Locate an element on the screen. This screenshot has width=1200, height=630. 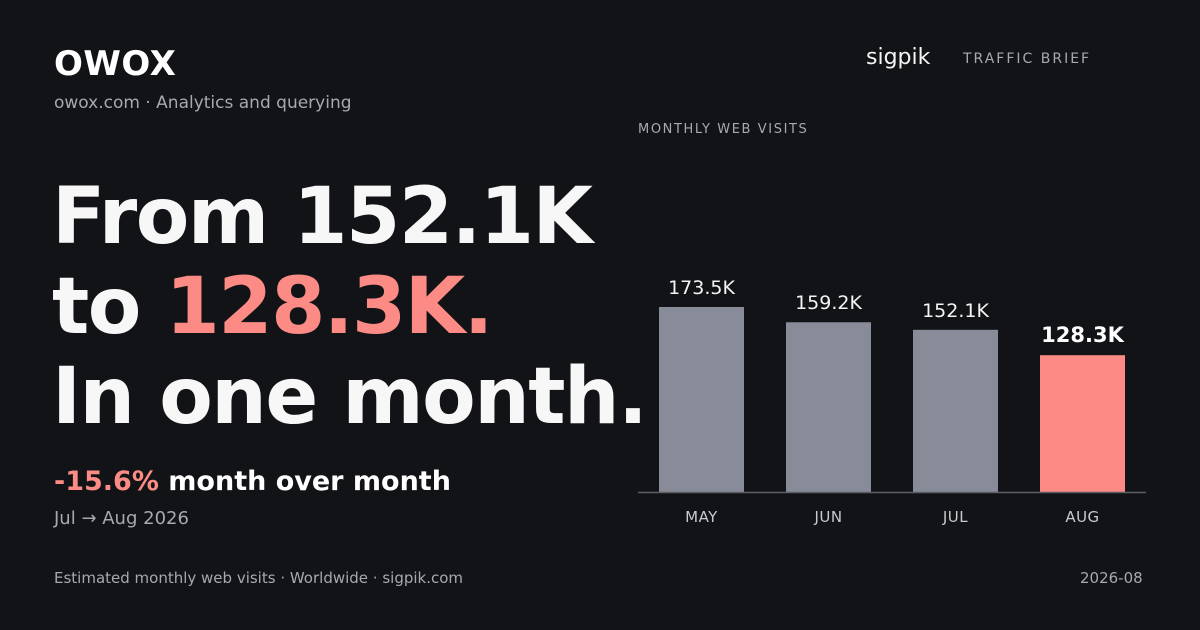
headline-accent-value: 128.3K. is located at coordinates (329, 307).